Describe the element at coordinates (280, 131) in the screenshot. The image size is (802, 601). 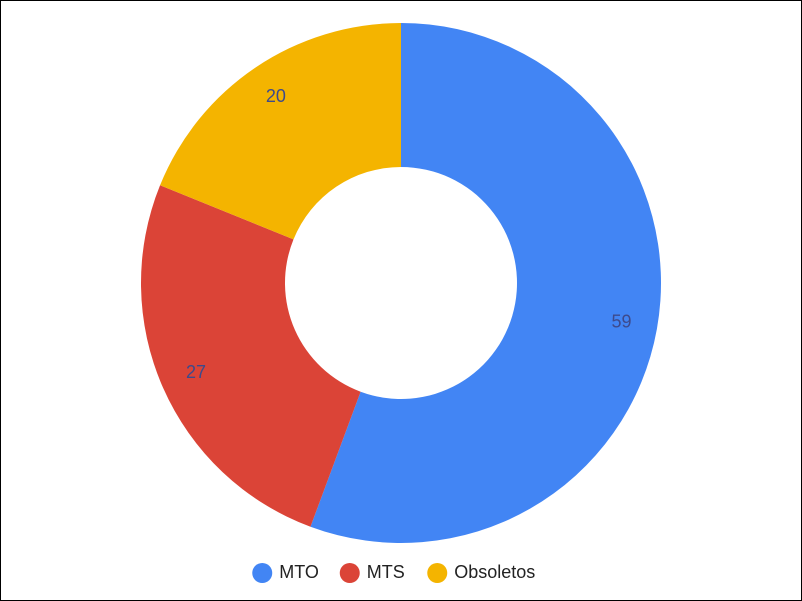
I see `donut-slice` at that location.